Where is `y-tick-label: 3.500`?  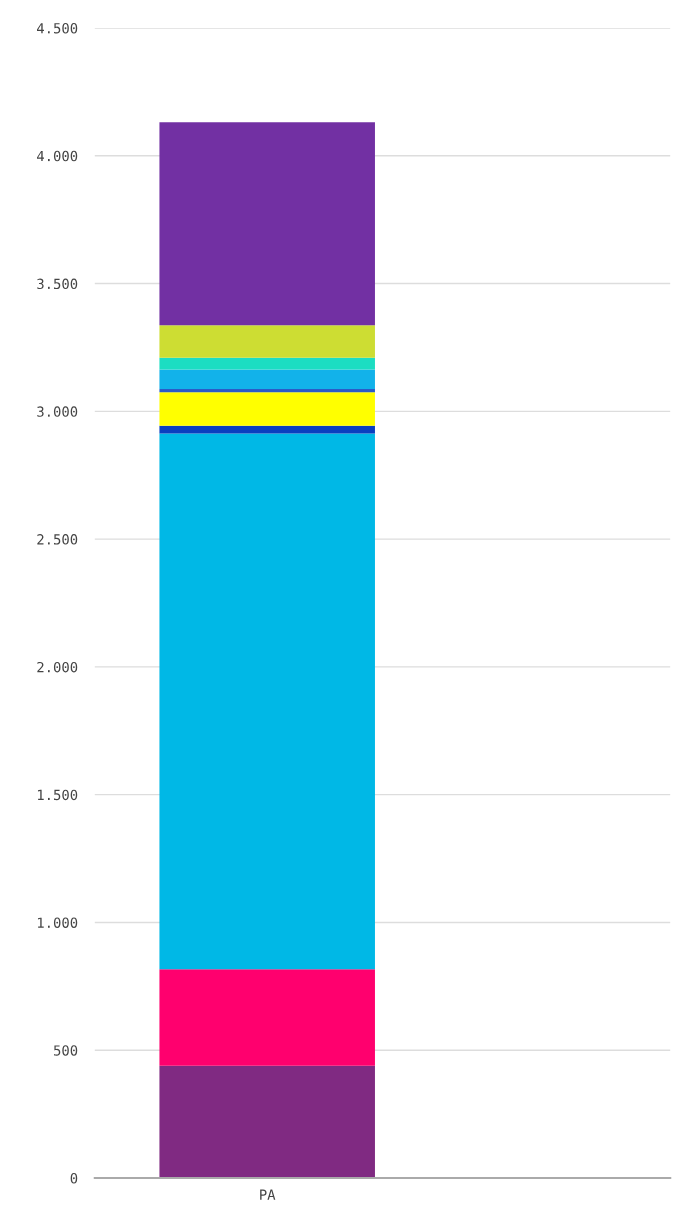 y-tick-label: 3.500 is located at coordinates (57, 284).